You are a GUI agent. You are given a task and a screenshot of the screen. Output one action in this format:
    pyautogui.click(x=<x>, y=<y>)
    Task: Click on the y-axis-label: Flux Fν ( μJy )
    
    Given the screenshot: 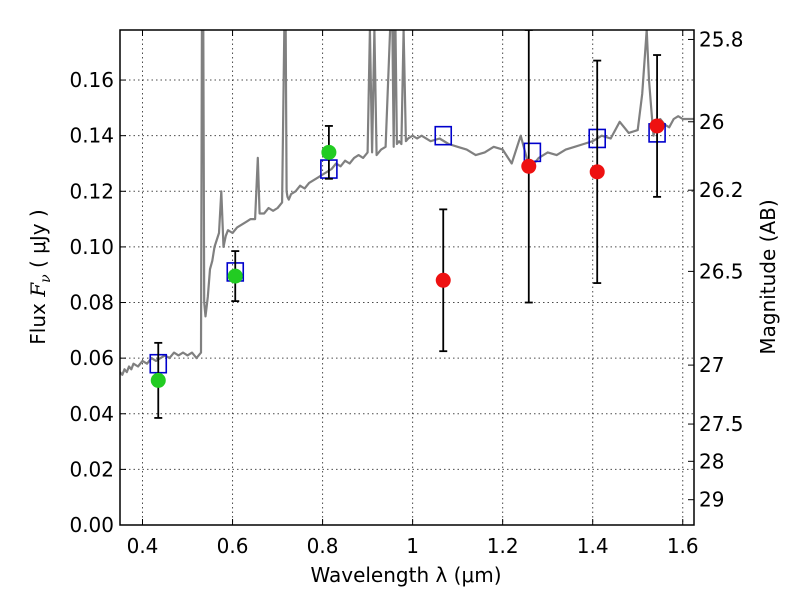 What is the action you would take?
    pyautogui.click(x=40, y=276)
    